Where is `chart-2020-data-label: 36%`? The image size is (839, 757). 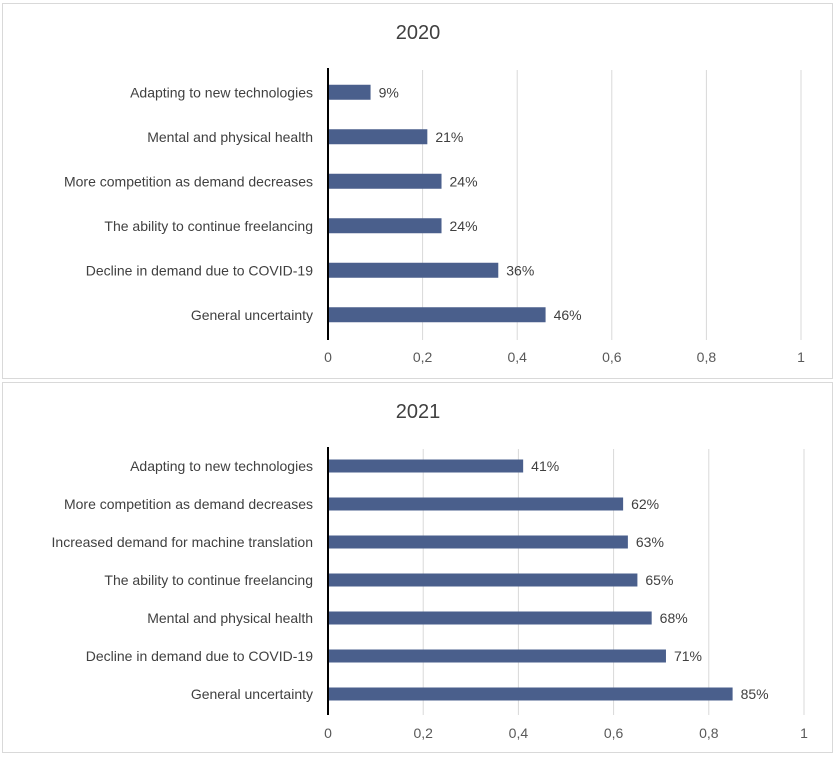 chart-2020-data-label: 36% is located at coordinates (520, 270).